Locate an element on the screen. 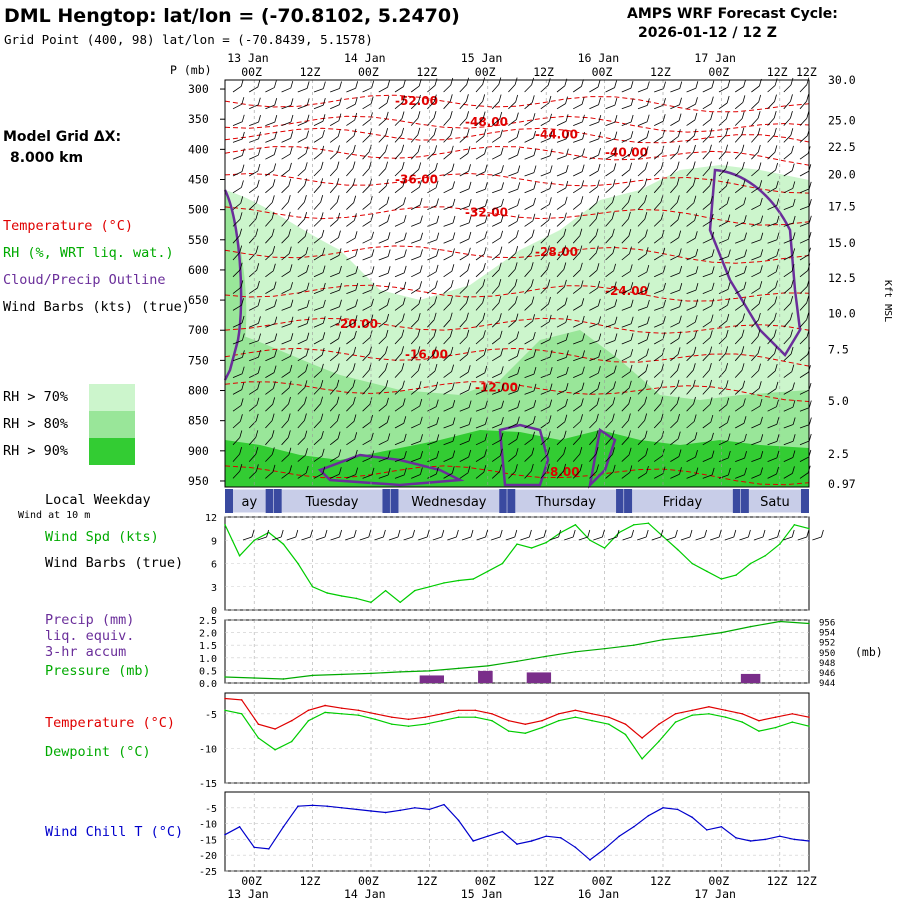 Image resolution: width=900 pixels, height=900 pixels. weekday-band is located at coordinates (249, 501).